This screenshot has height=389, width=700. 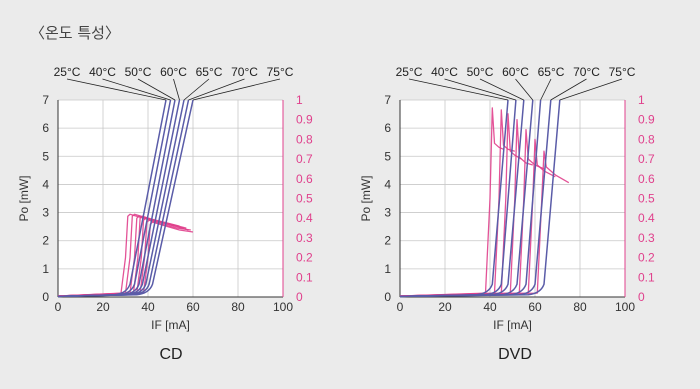 I want to click on dvd-caption: DVD, so click(x=515, y=354).